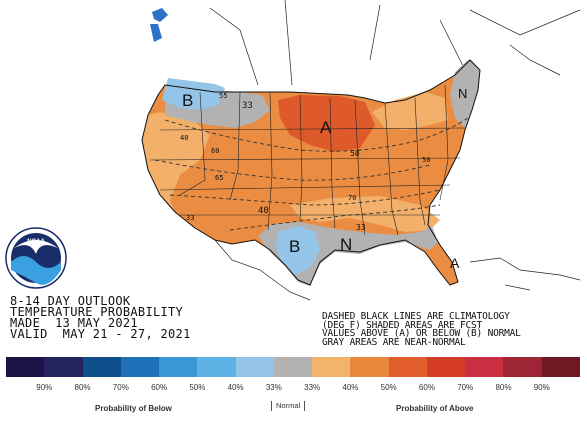 This screenshot has height=421, width=587. I want to click on label-n-gulf: N, so click(346, 244).